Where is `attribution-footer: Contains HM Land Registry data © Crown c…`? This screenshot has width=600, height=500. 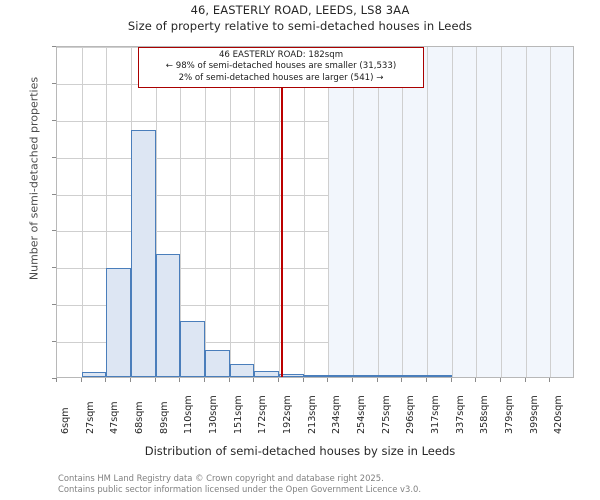
attribution-footer: Contains HM Land Registry data © Crown c… is located at coordinates (239, 484).